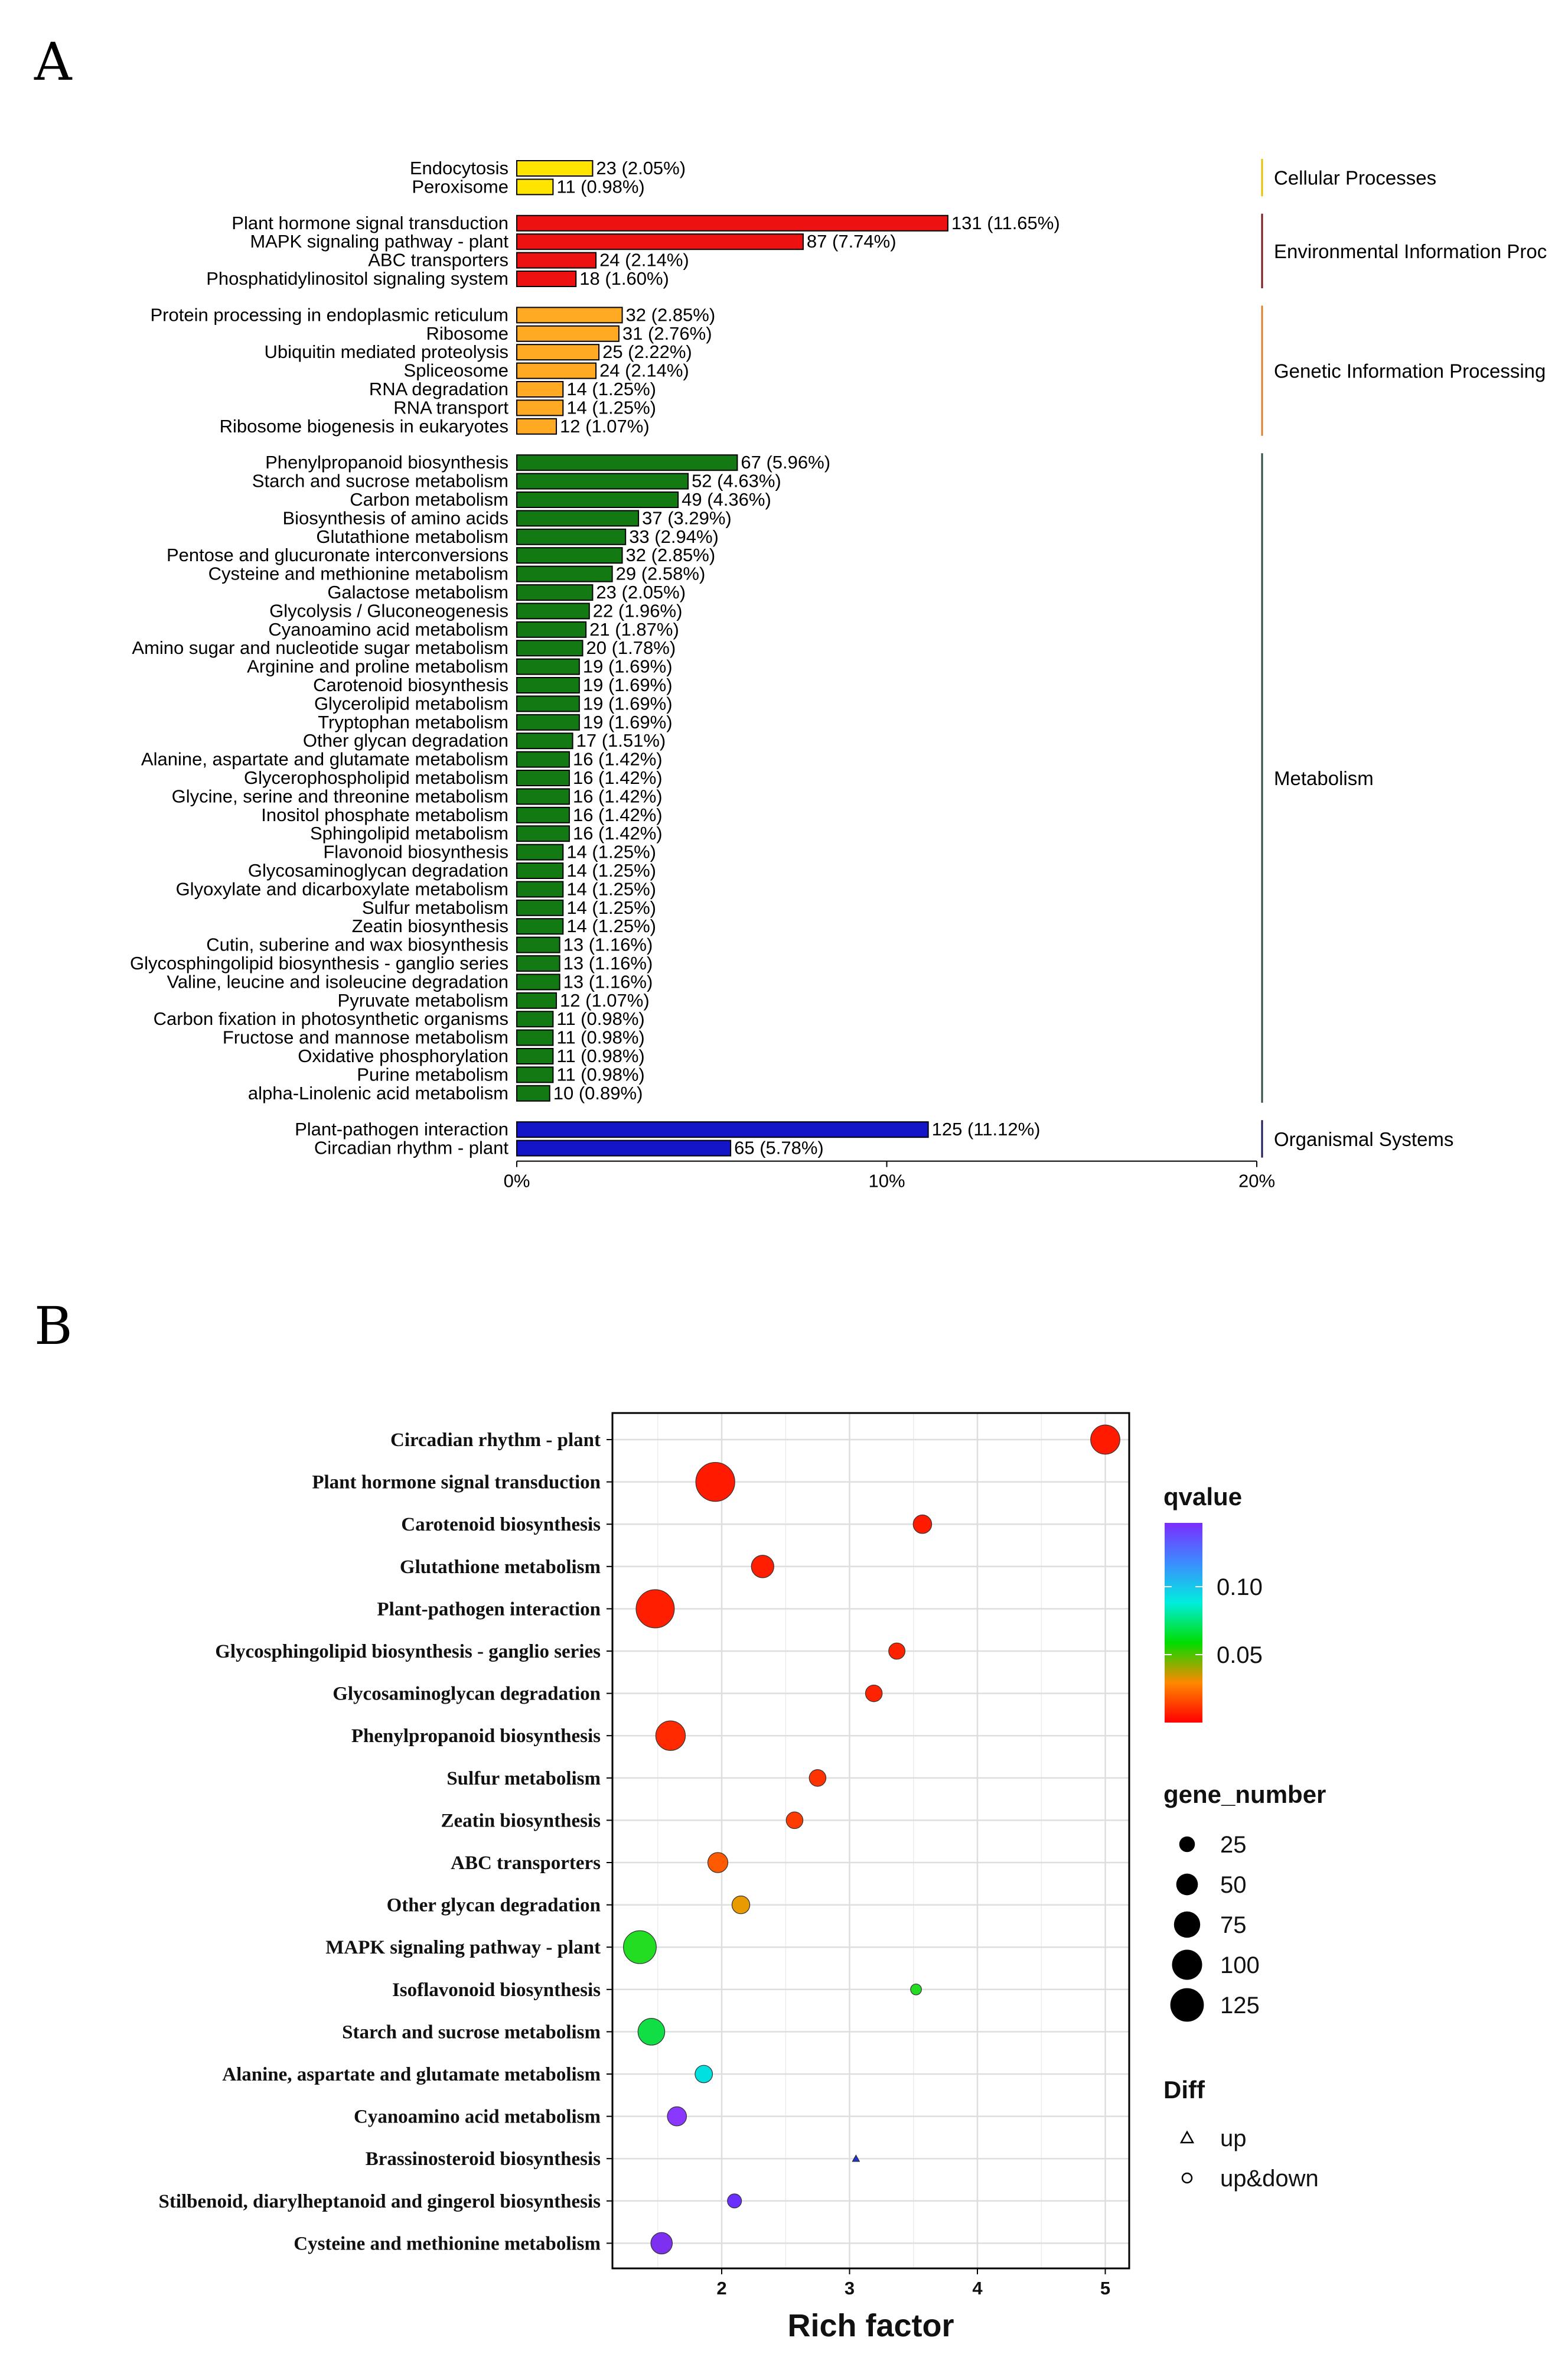 This screenshot has width=1568, height=2357. What do you see at coordinates (1324, 778) in the screenshot?
I see `category-label: Metabolism` at bounding box center [1324, 778].